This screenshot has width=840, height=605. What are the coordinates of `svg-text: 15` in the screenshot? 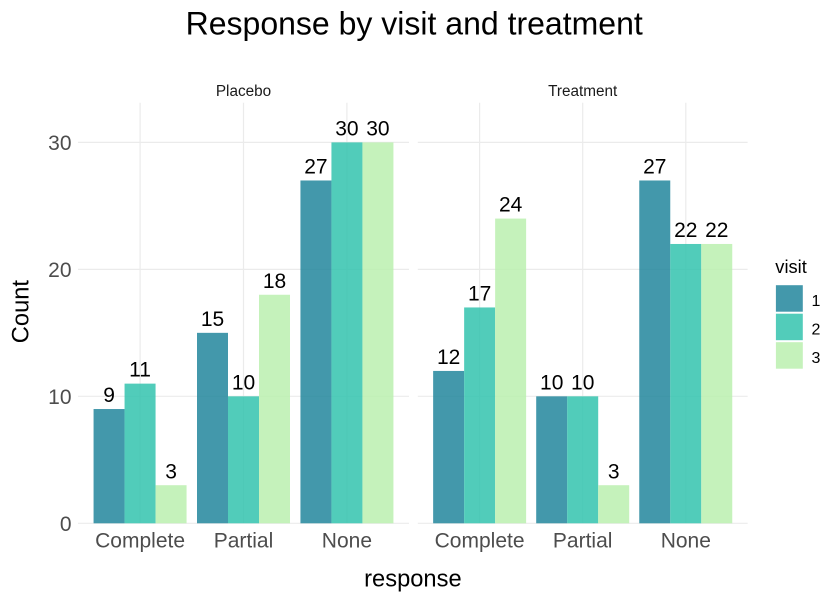 It's located at (212, 319).